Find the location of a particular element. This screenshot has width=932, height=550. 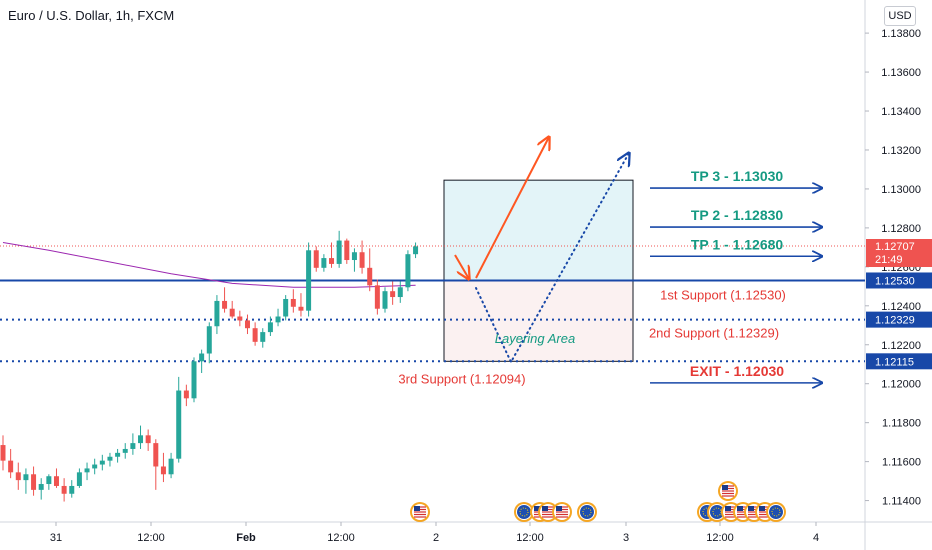

time-tick-label: 4 is located at coordinates (816, 538).